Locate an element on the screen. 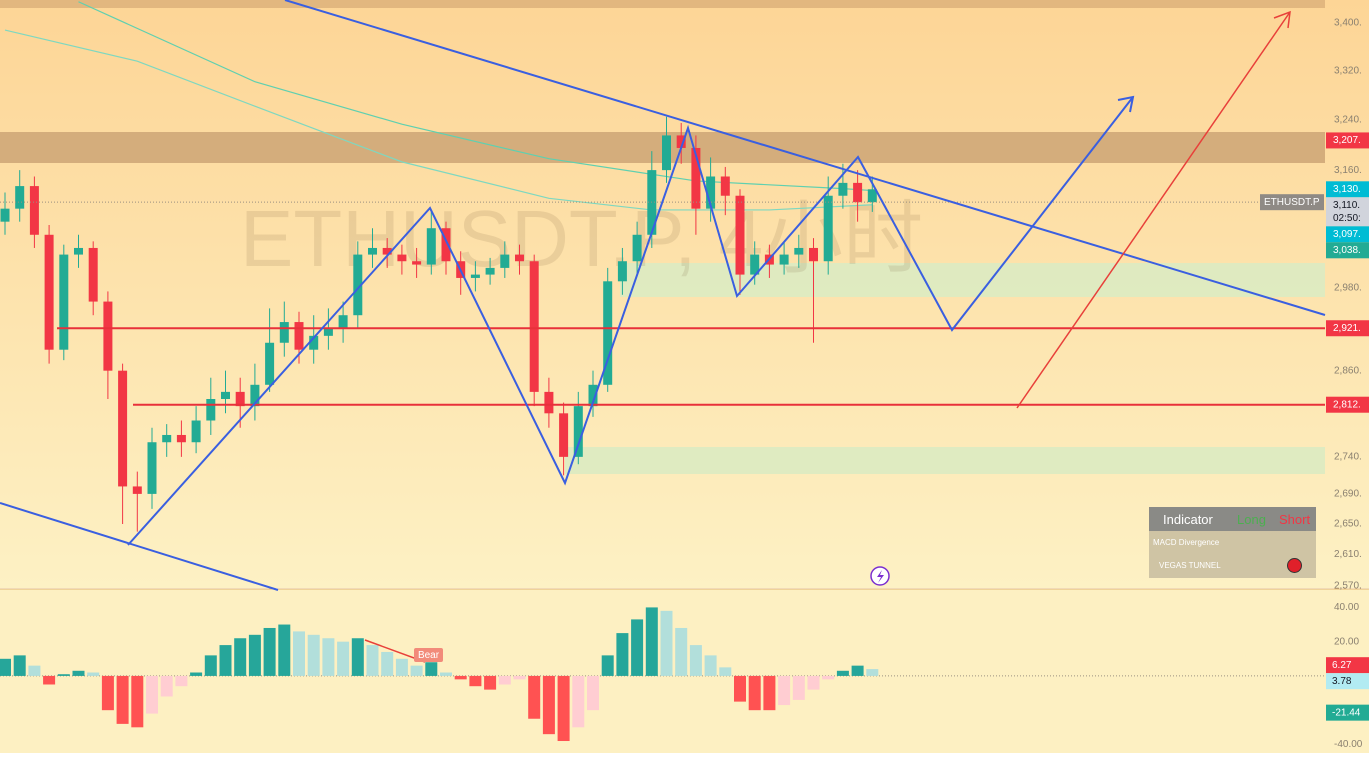 The width and height of the screenshot is (1369, 758). price-tag-label: 3,130. is located at coordinates (1347, 189).